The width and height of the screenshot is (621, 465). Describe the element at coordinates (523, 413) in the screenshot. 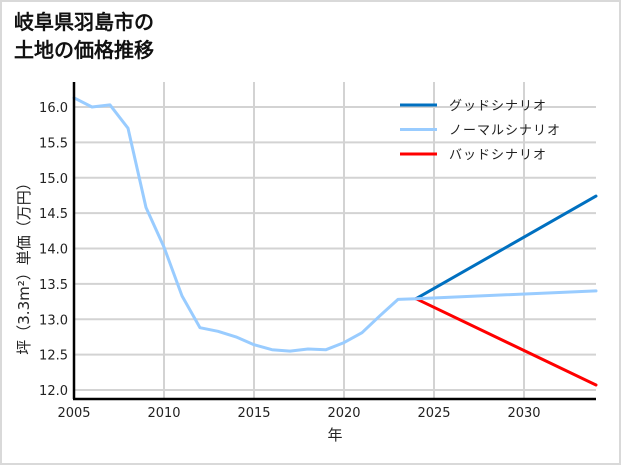

I see `x-tick-label: 2030` at that location.